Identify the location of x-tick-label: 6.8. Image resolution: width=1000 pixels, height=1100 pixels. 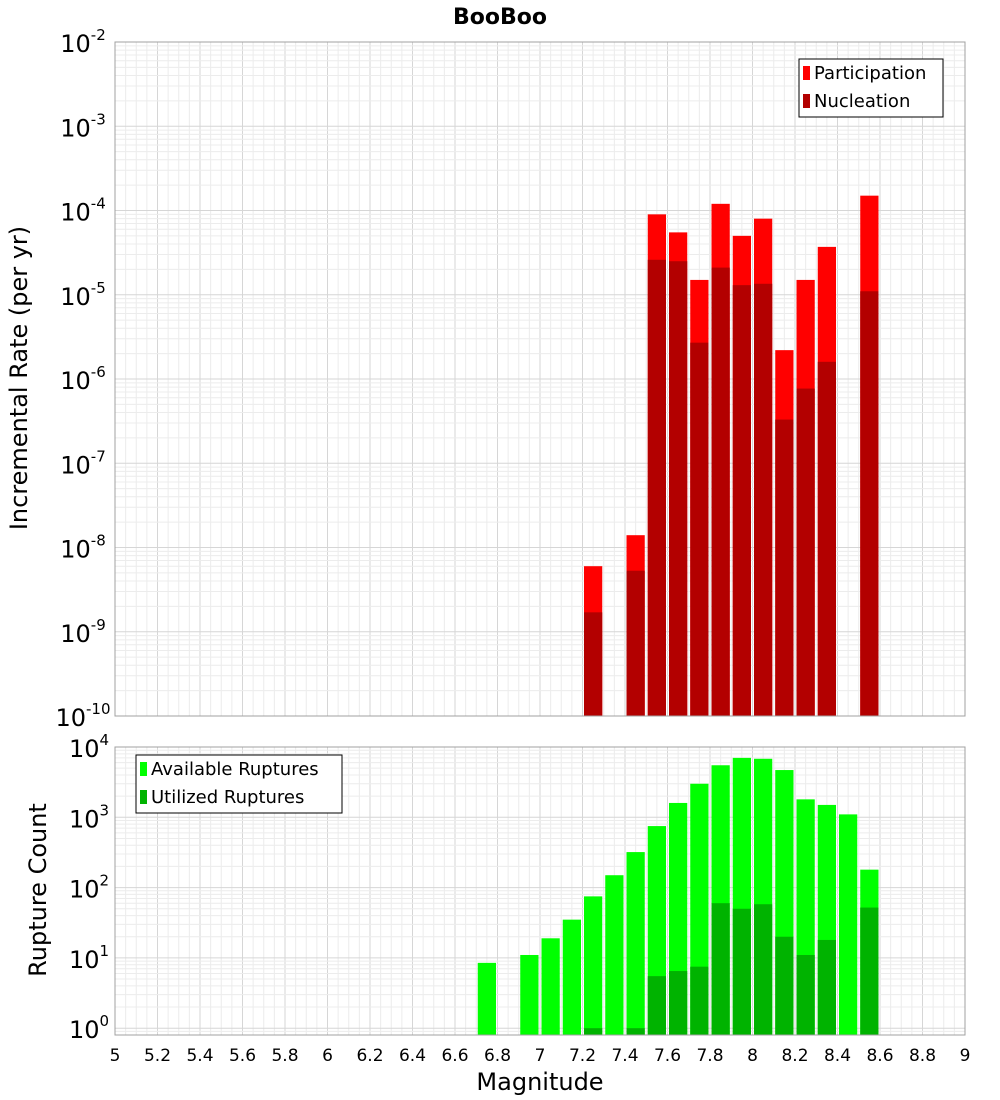
(497, 1056).